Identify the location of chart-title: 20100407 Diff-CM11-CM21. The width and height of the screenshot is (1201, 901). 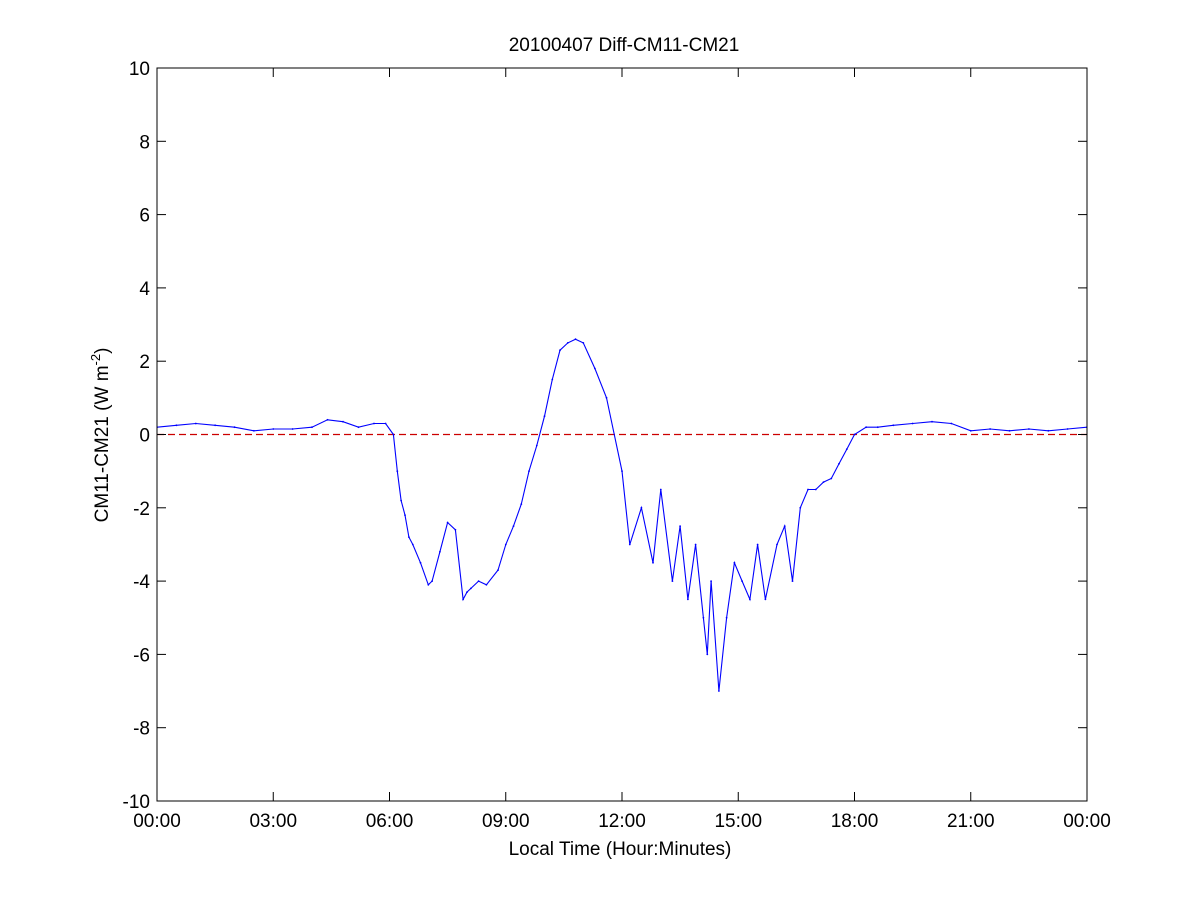
(624, 45).